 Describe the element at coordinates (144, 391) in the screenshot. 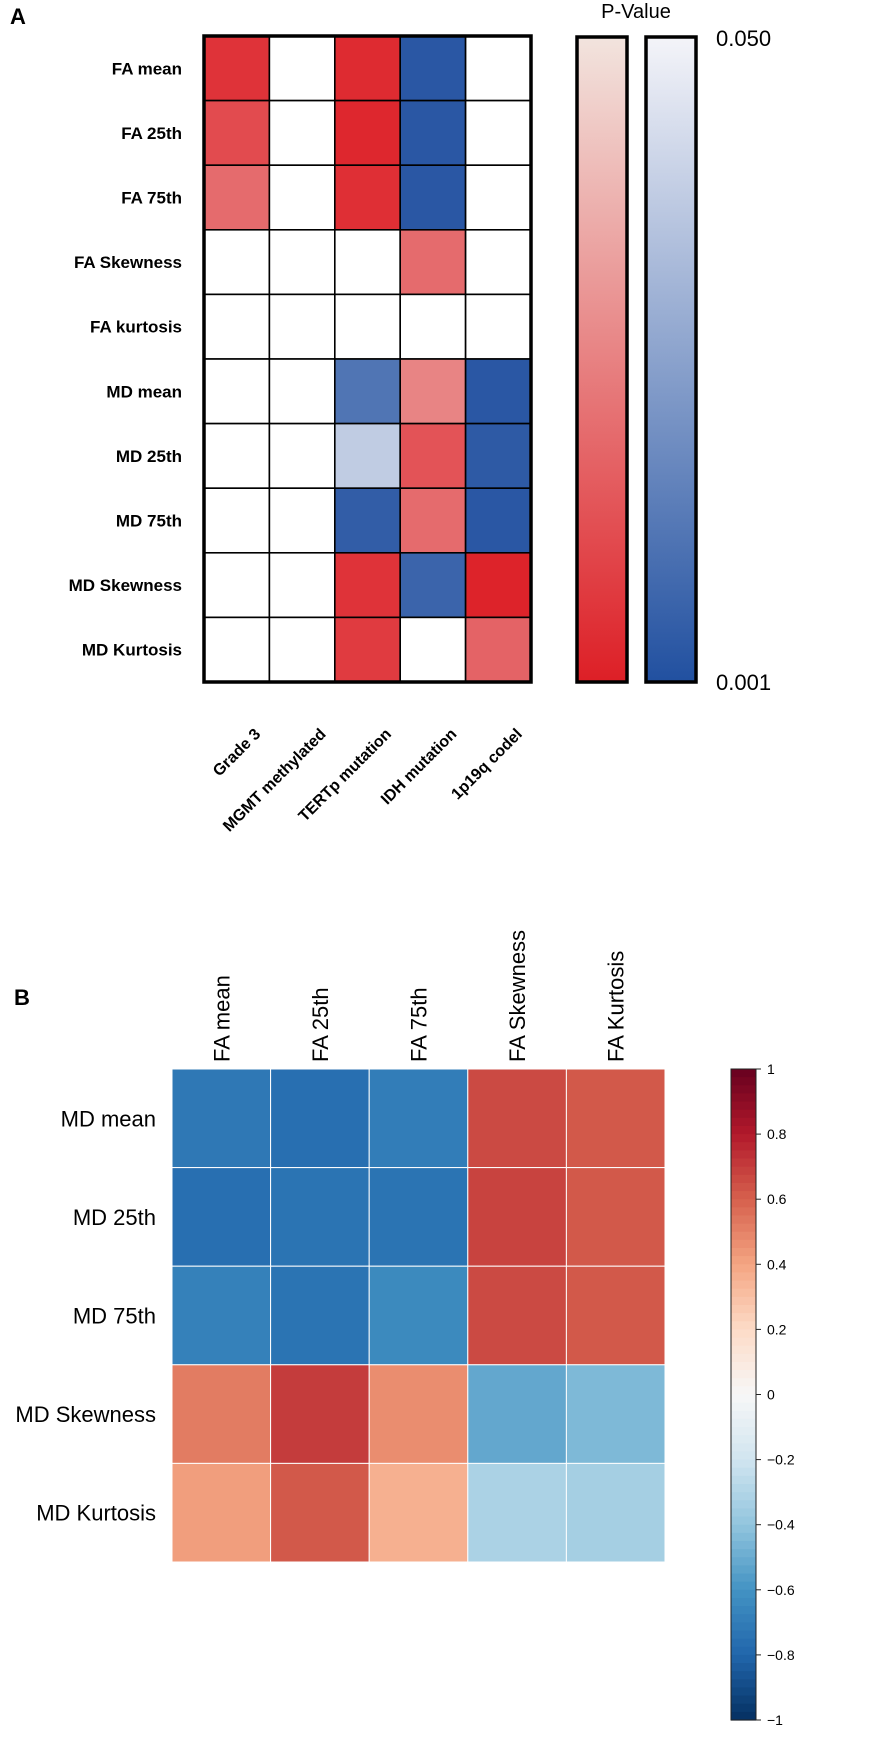

I see `pvalue-row-label: MD mean` at that location.